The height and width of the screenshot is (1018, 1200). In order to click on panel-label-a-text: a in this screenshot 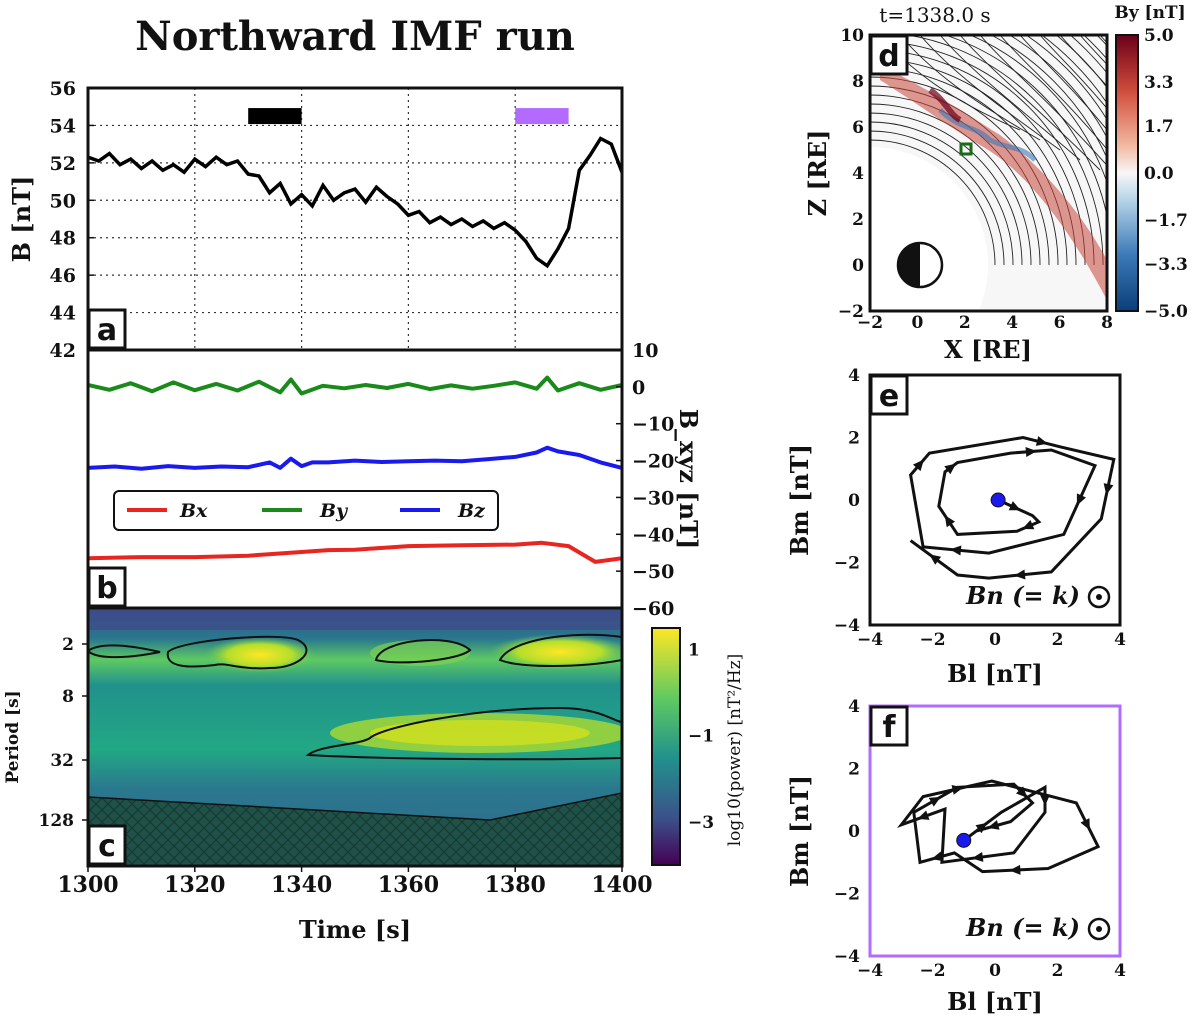, I will do `click(107, 330)`.